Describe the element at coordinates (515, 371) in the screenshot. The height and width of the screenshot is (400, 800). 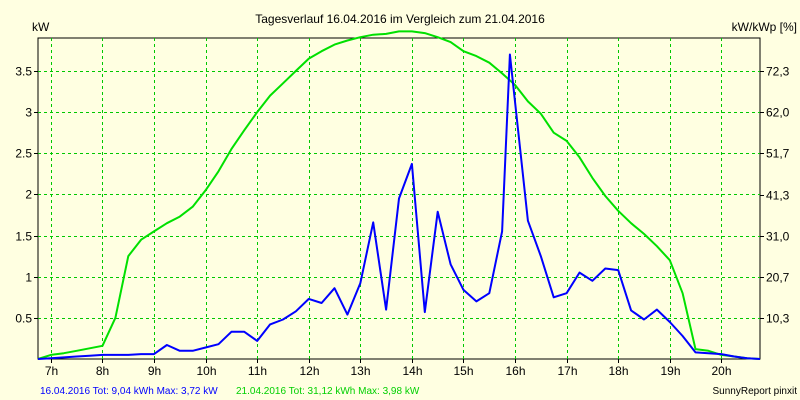
I see `x-tick-label: 16h` at that location.